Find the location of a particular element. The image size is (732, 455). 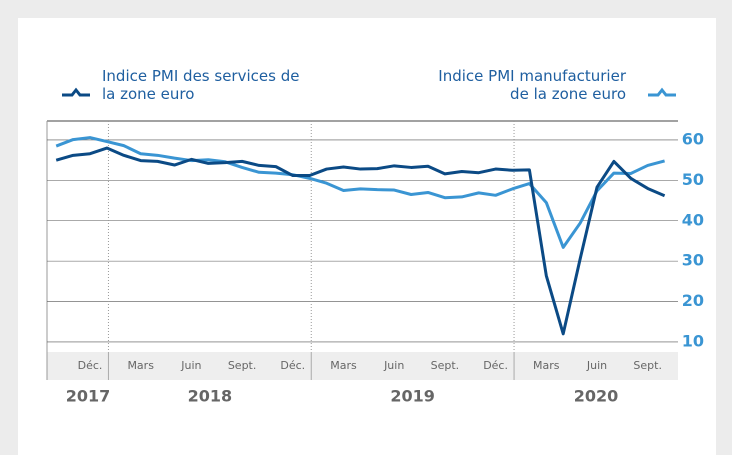

y-tick-label: 60 is located at coordinates (693, 138).